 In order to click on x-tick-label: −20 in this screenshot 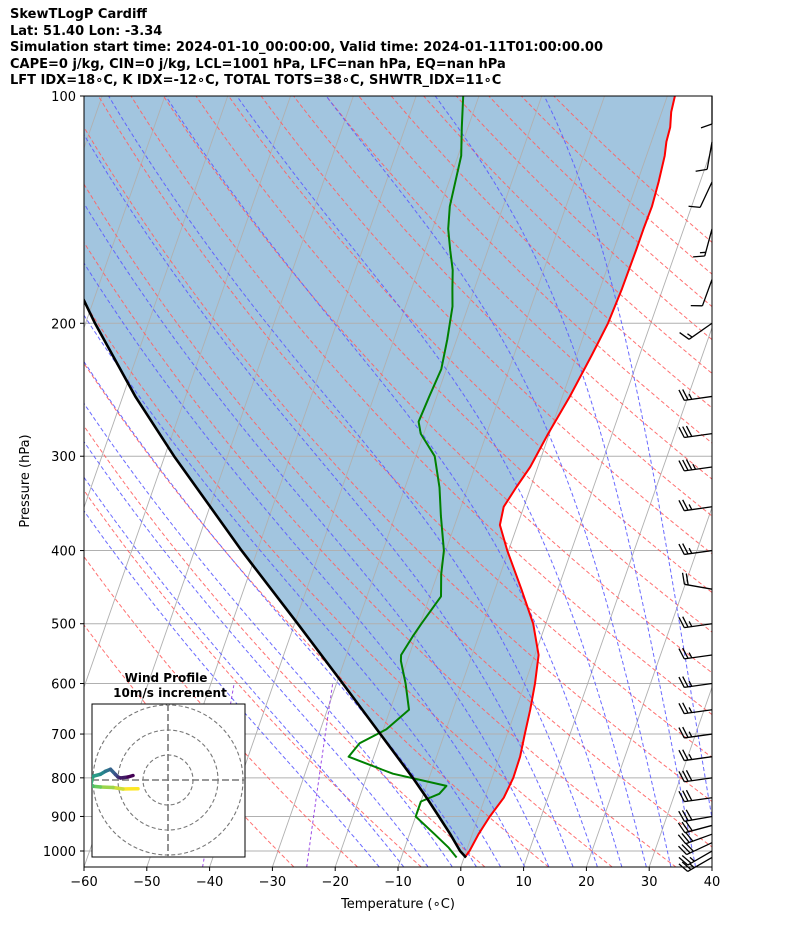, I will do `click(334, 882)`.